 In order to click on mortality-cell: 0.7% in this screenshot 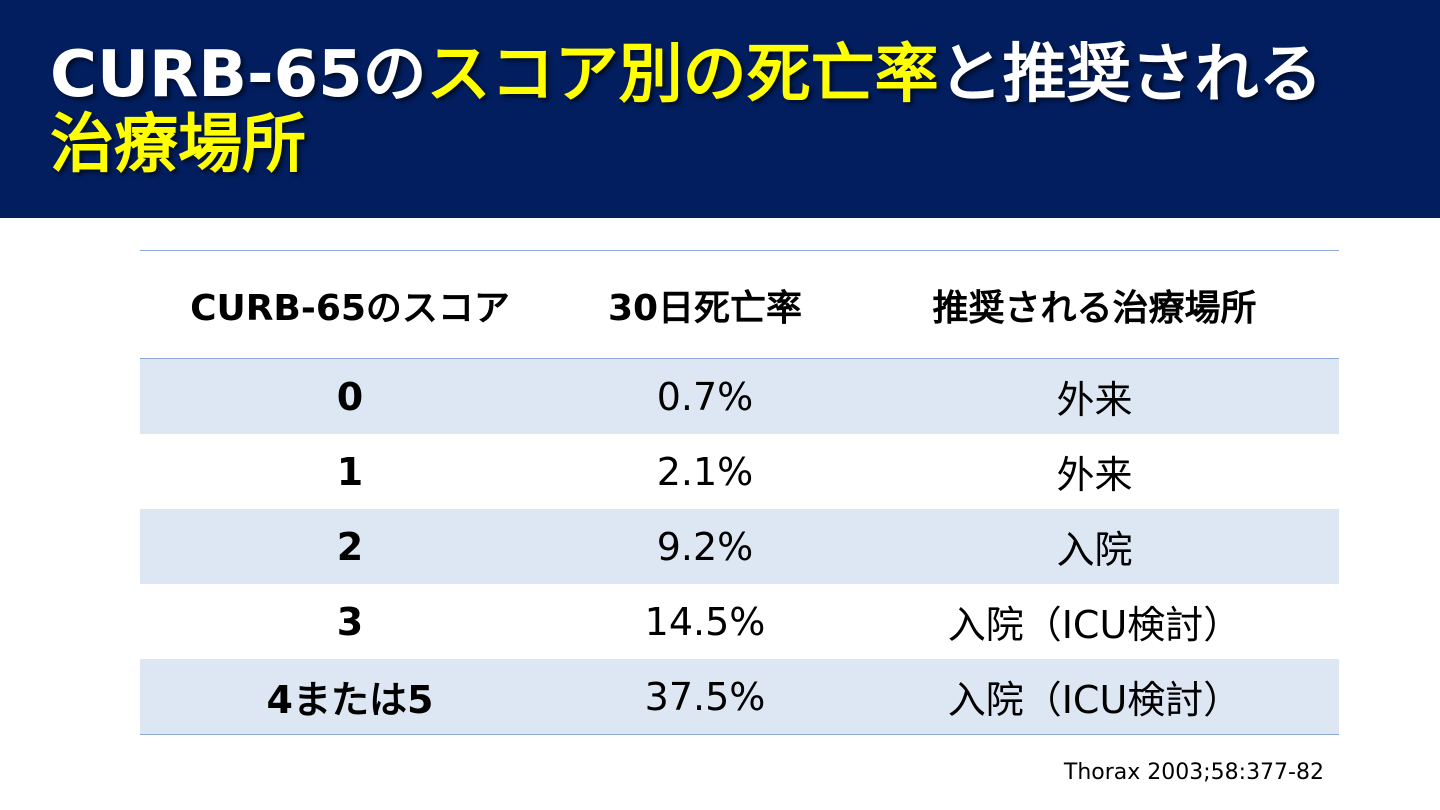, I will do `click(705, 396)`.